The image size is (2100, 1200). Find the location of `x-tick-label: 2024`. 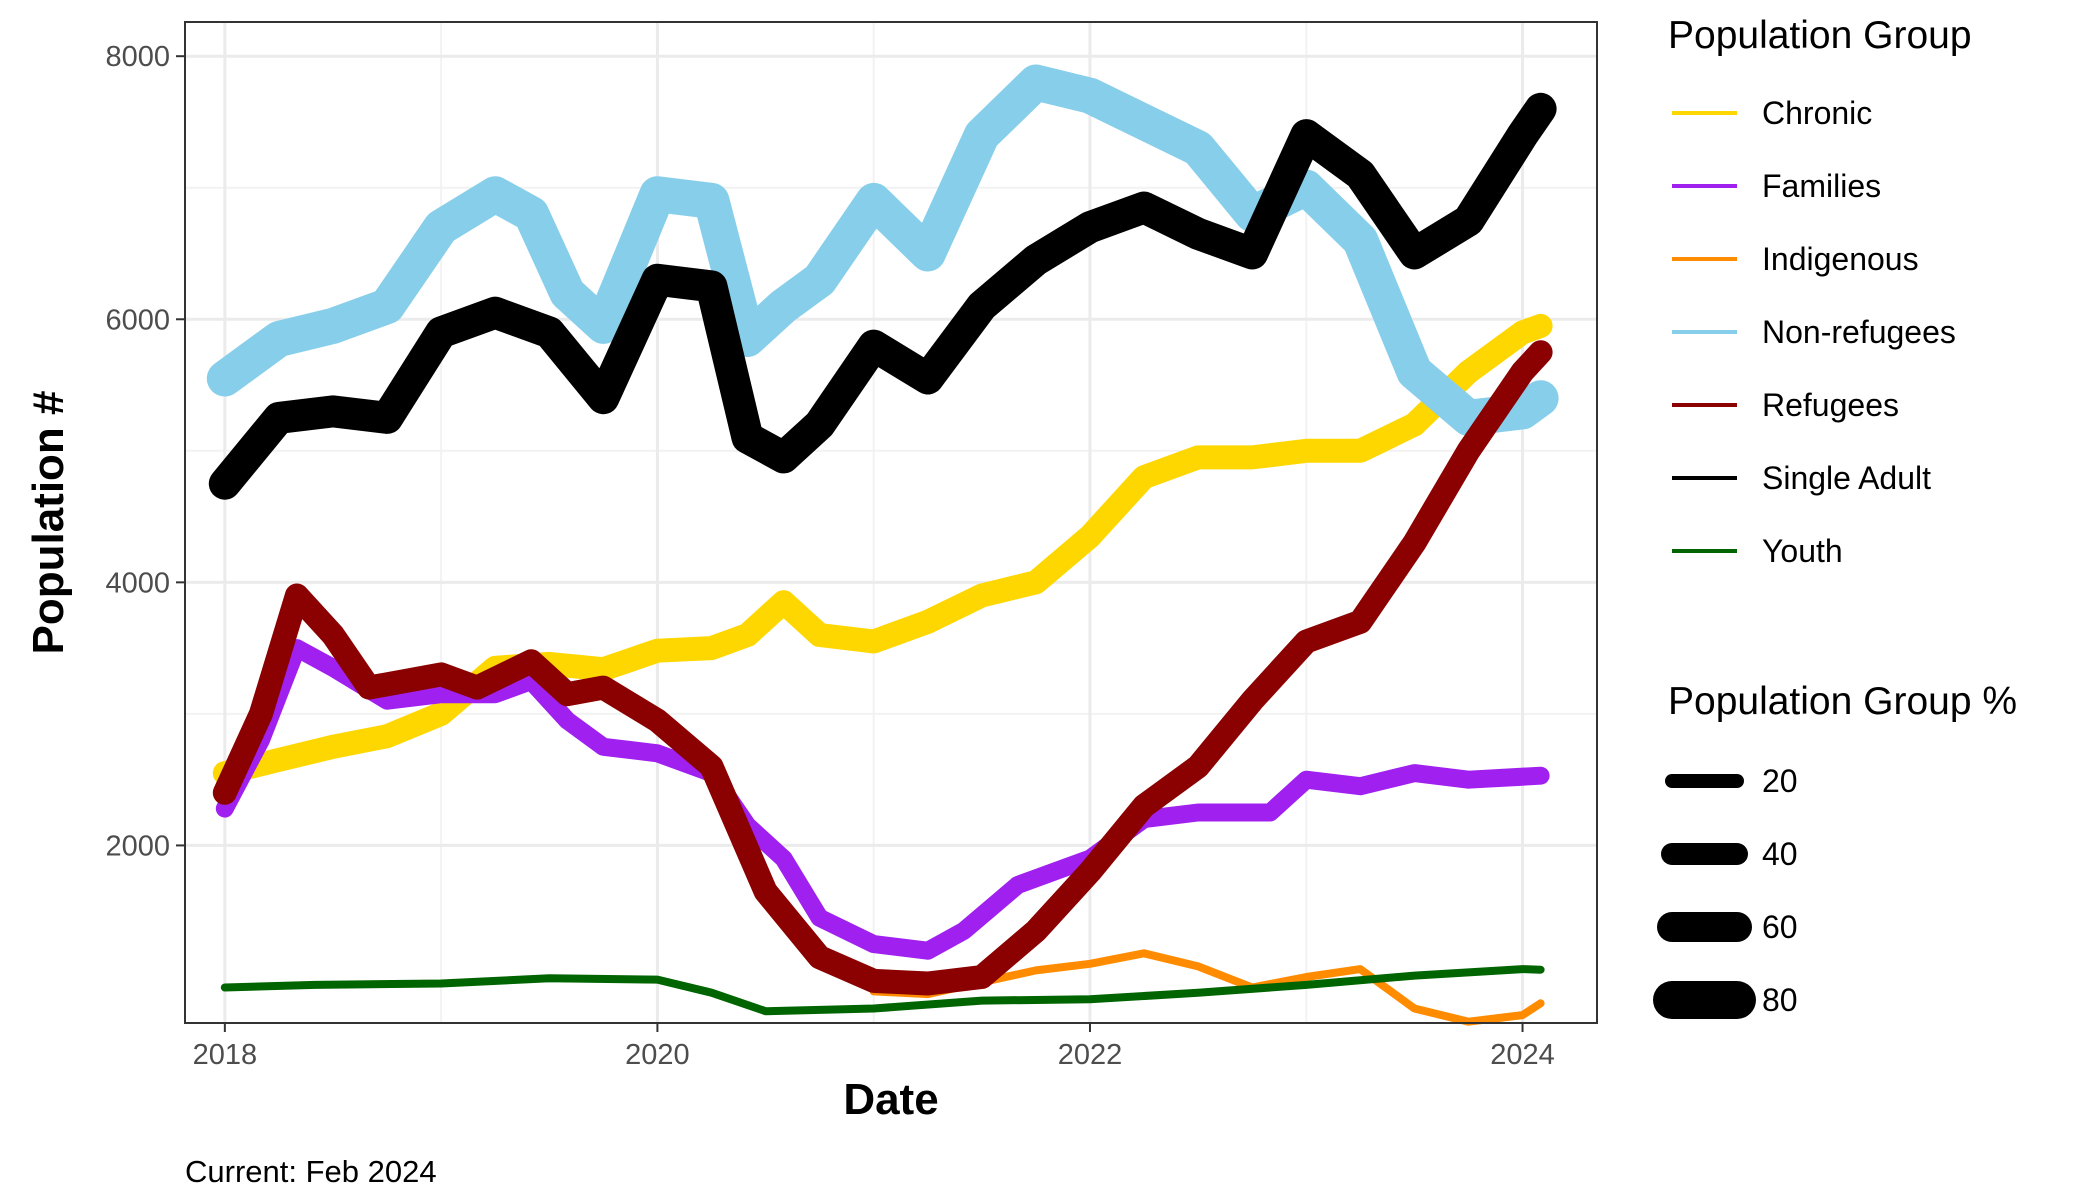

x-tick-label: 2024 is located at coordinates (1522, 1055).